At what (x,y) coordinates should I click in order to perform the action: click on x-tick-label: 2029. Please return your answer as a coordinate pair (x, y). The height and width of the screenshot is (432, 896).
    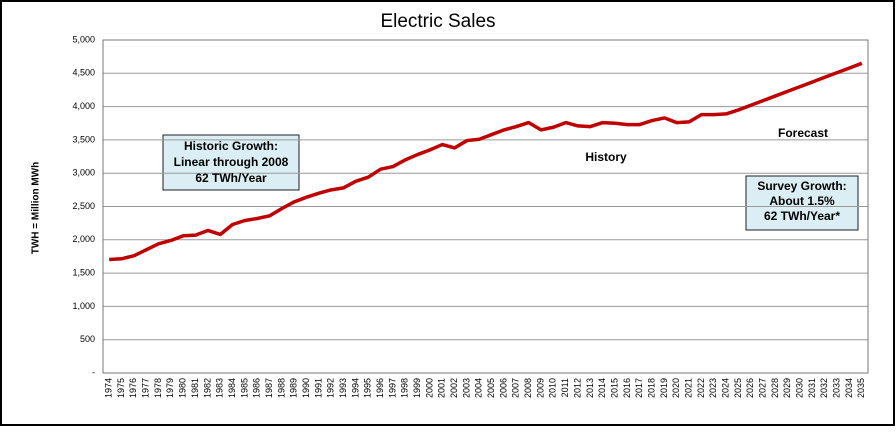
    Looking at the image, I should click on (787, 388).